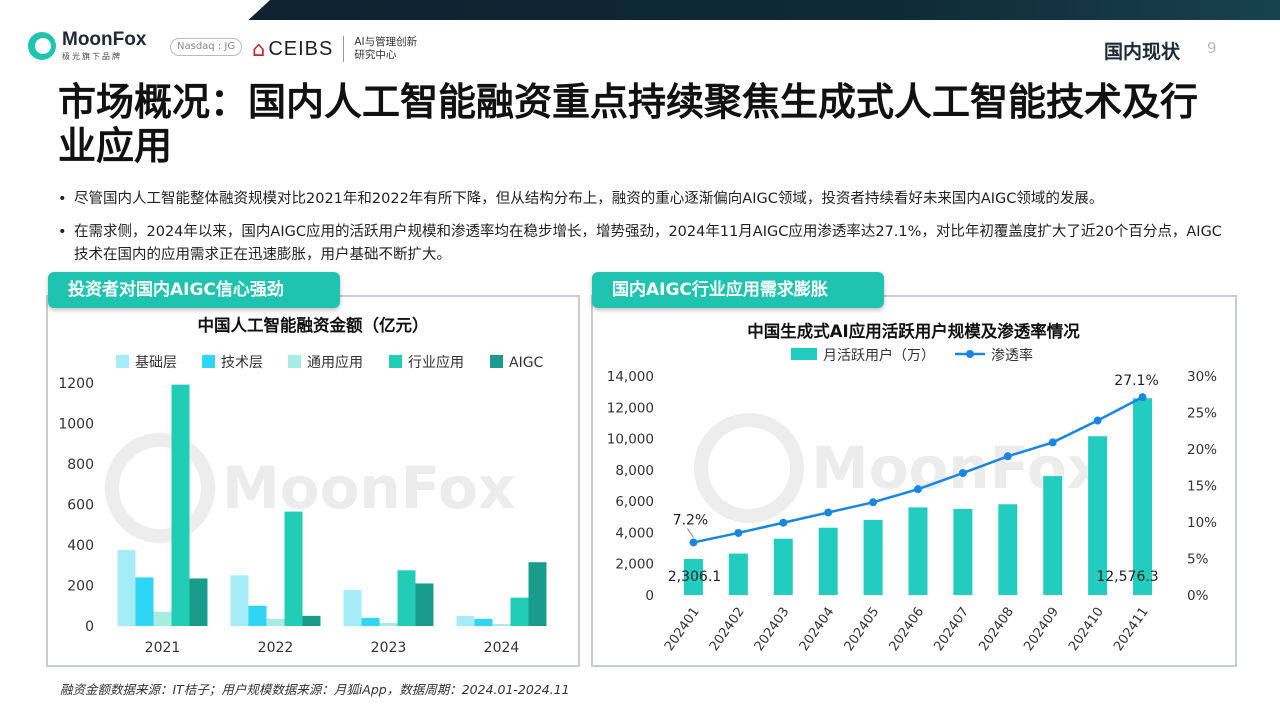  What do you see at coordinates (334, 49) in the screenshot?
I see `ceibs-logo: ⌂ CEIBS AI与管理创新 研究中心` at bounding box center [334, 49].